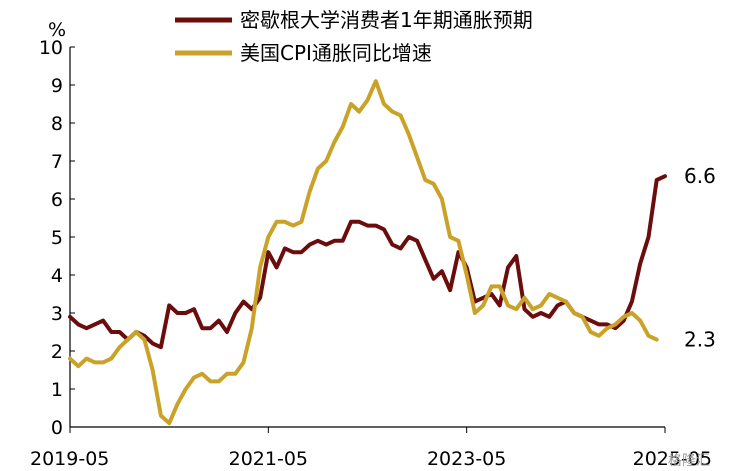  What do you see at coordinates (354, 36) in the screenshot?
I see `legend: 密歇根大学消费者1年期通胀预期 美国CPI通胀同比增速` at bounding box center [354, 36].